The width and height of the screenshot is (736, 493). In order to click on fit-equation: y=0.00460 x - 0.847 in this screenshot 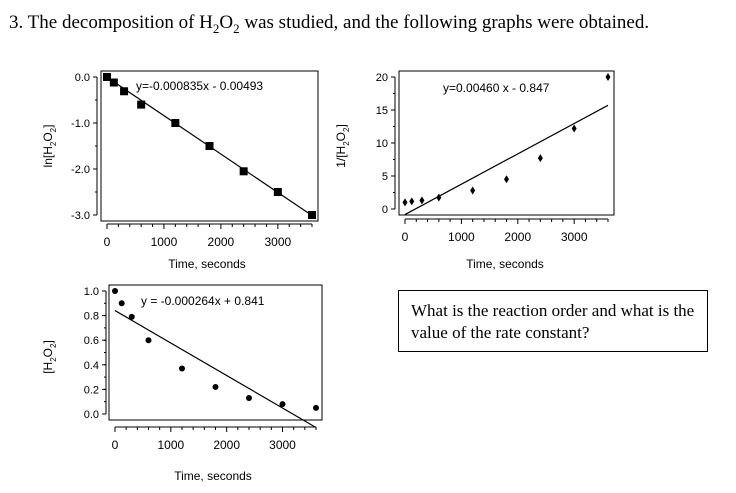, I will do `click(496, 88)`.